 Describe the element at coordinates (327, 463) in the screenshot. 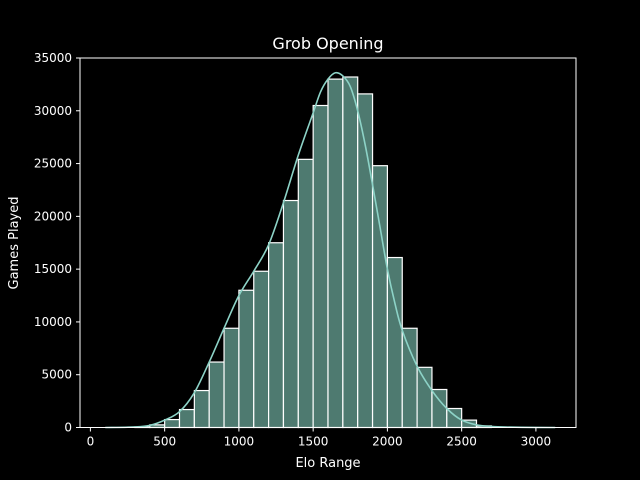

I see `x-axis-label: Elo Range` at that location.